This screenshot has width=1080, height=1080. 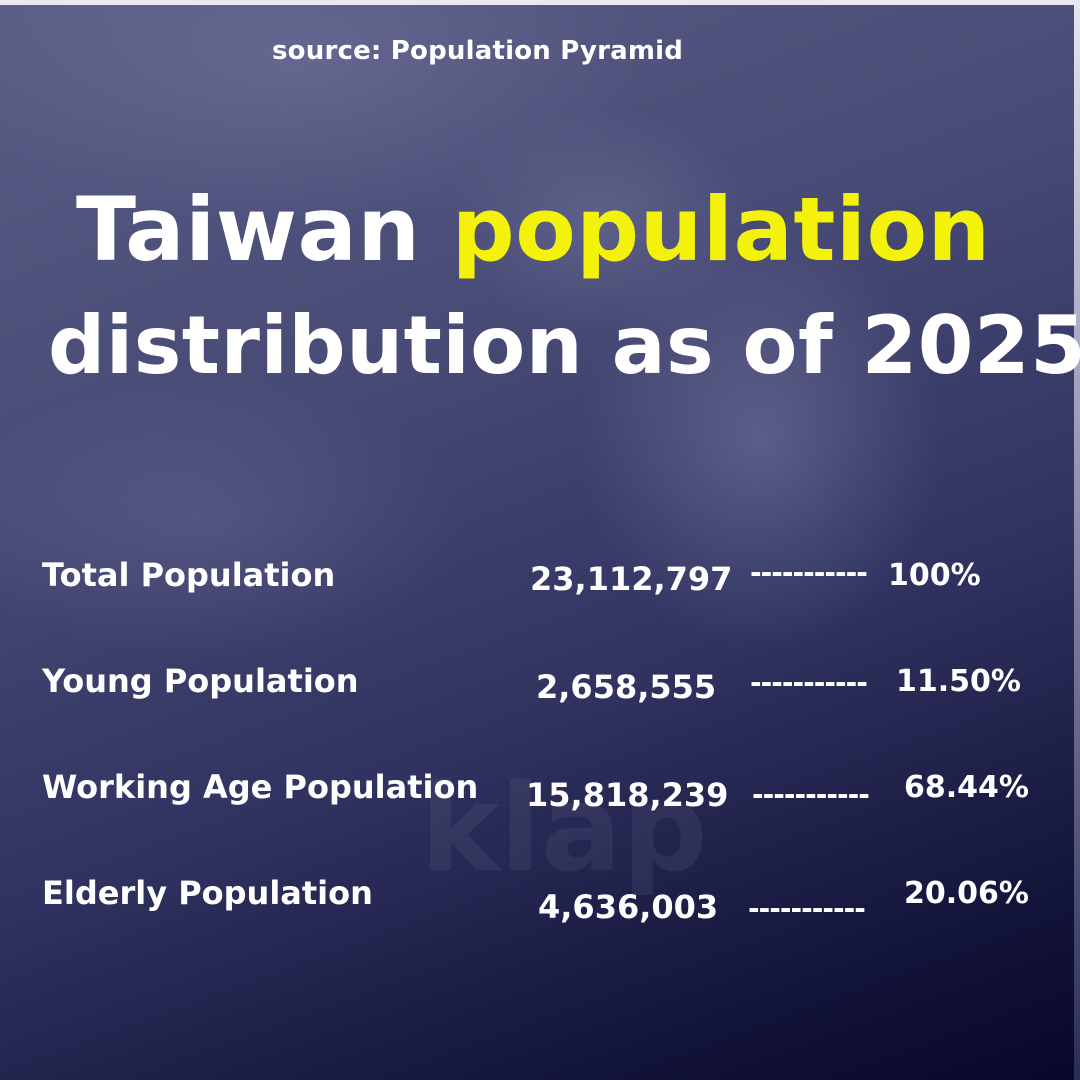 I want to click on row-value: 2,658,555, so click(x=626, y=687).